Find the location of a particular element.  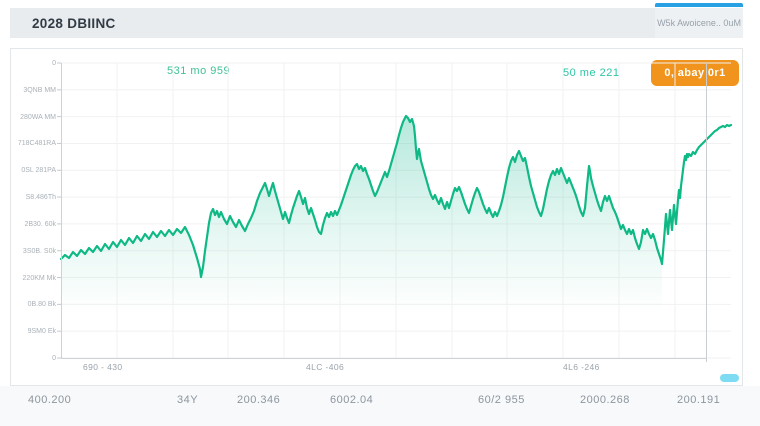

footer-value: 2000.268 is located at coordinates (605, 400).